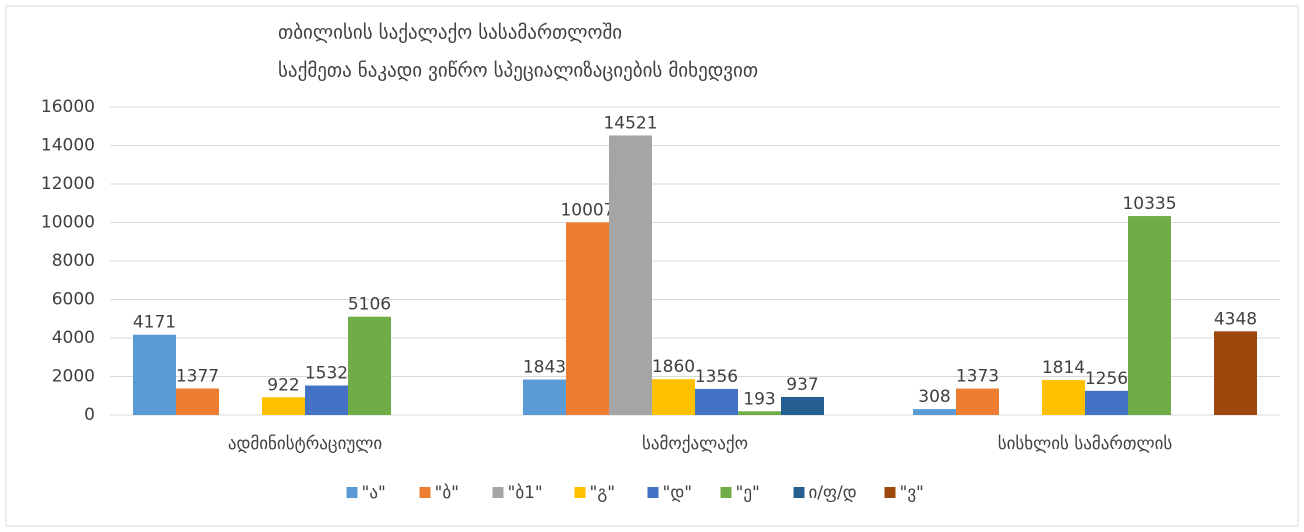 The width and height of the screenshot is (1304, 532). What do you see at coordinates (934, 397) in the screenshot?
I see `value-label: 308` at bounding box center [934, 397].